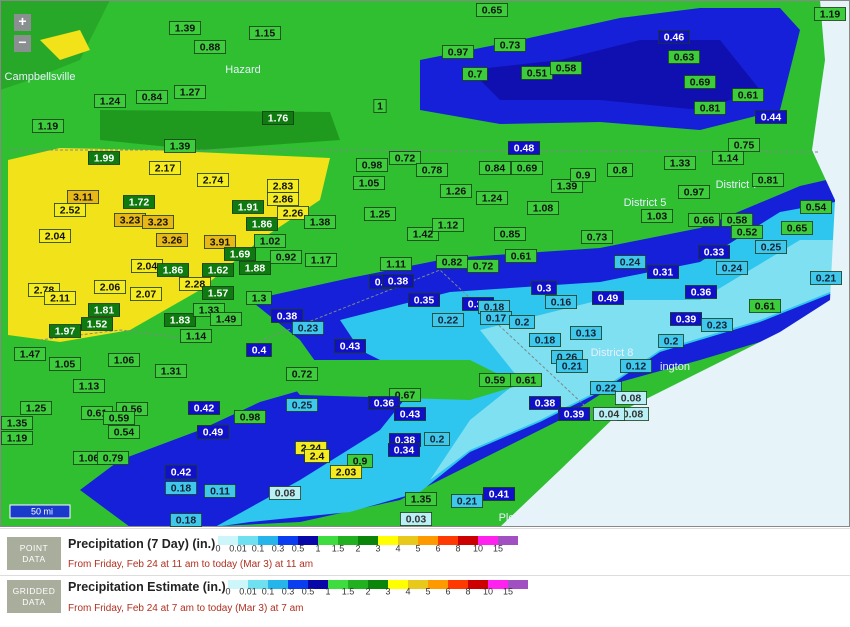 The image size is (850, 627). I want to click on zoom-in-button, so click(22, 22).